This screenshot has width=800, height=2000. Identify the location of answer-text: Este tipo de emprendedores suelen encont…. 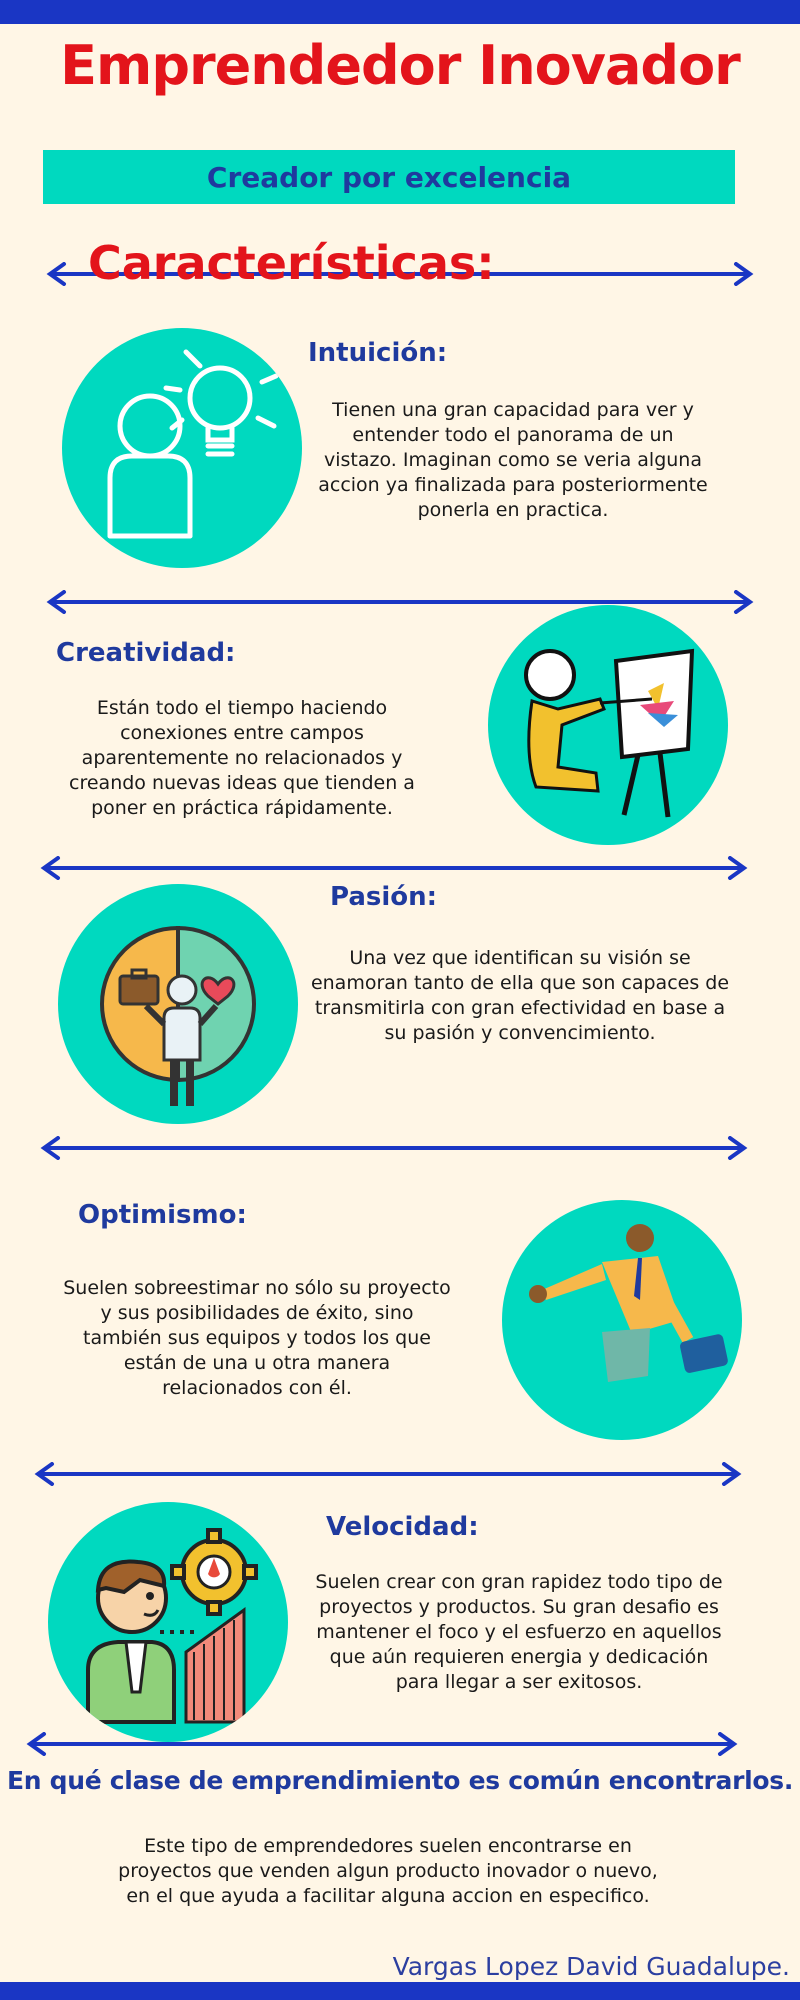
(388, 1871).